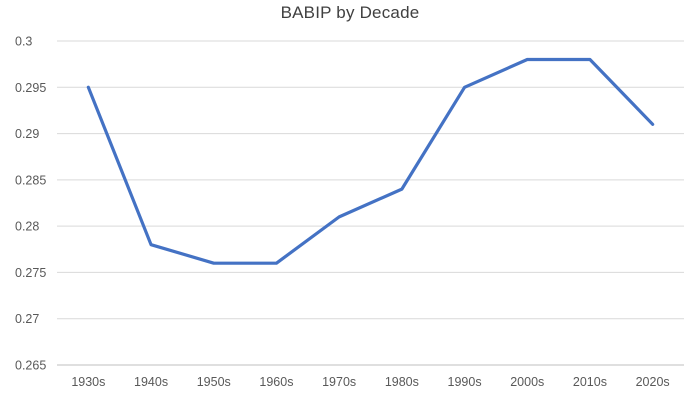  What do you see at coordinates (23, 42) in the screenshot?
I see `y-tick-label: 0.3` at bounding box center [23, 42].